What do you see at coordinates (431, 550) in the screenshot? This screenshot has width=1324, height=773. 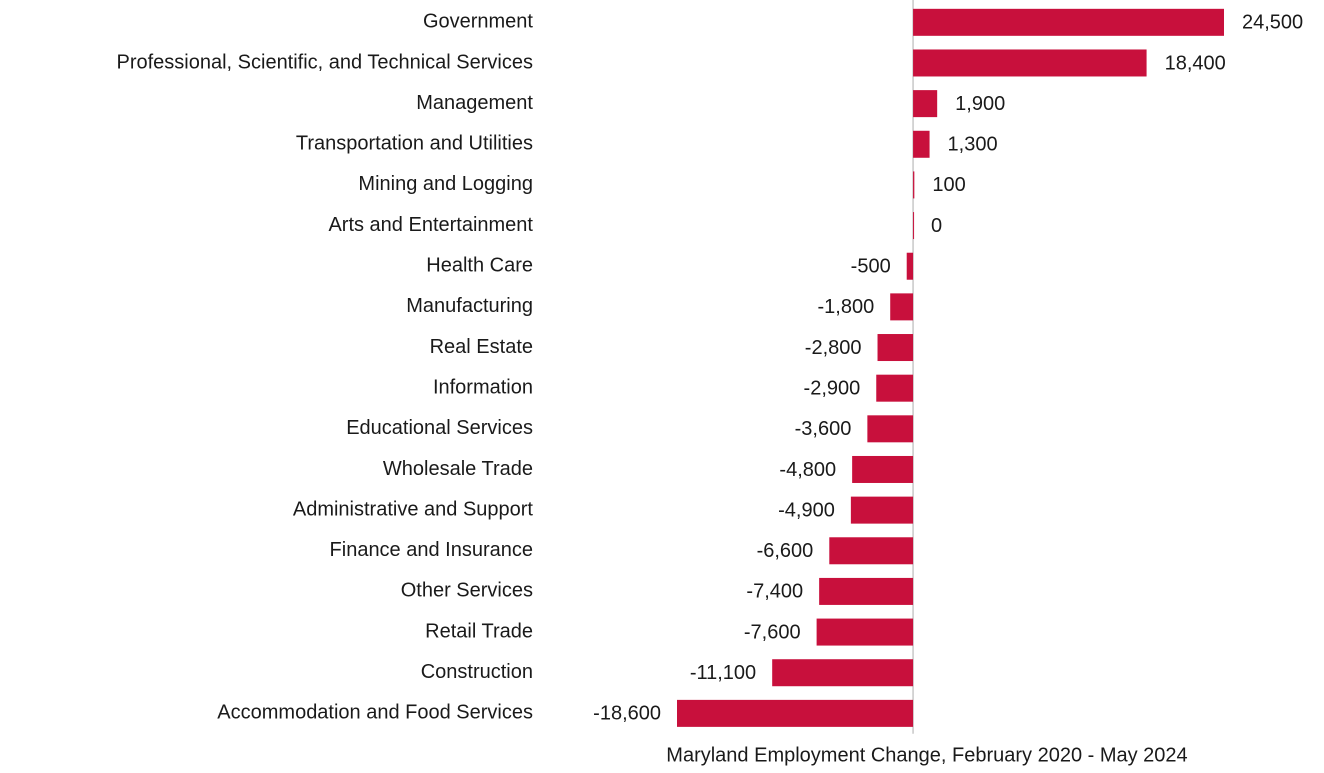 I see `category-label: Finance and Insurance` at bounding box center [431, 550].